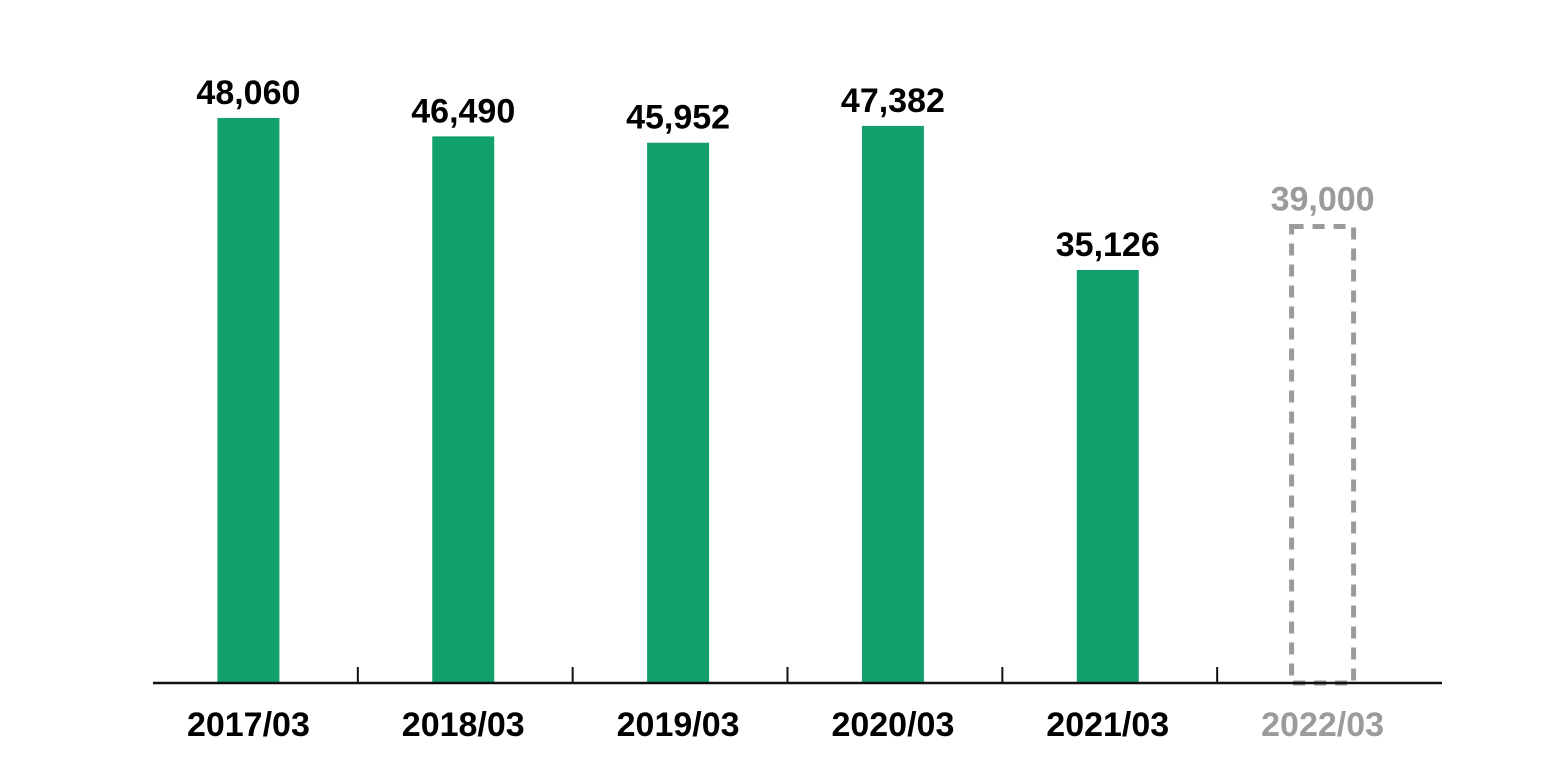 This screenshot has height=764, width=1564. What do you see at coordinates (463, 725) in the screenshot?
I see `x-tick-label: 2018/03` at bounding box center [463, 725].